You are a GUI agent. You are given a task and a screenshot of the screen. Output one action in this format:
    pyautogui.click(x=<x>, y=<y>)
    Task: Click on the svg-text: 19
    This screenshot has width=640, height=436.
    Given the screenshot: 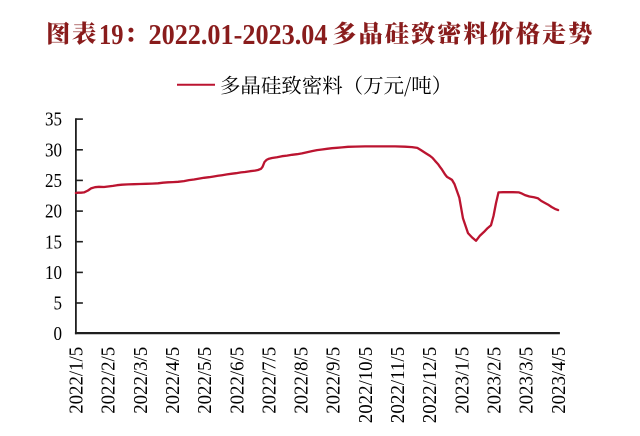 What is the action you would take?
    pyautogui.click(x=111, y=35)
    